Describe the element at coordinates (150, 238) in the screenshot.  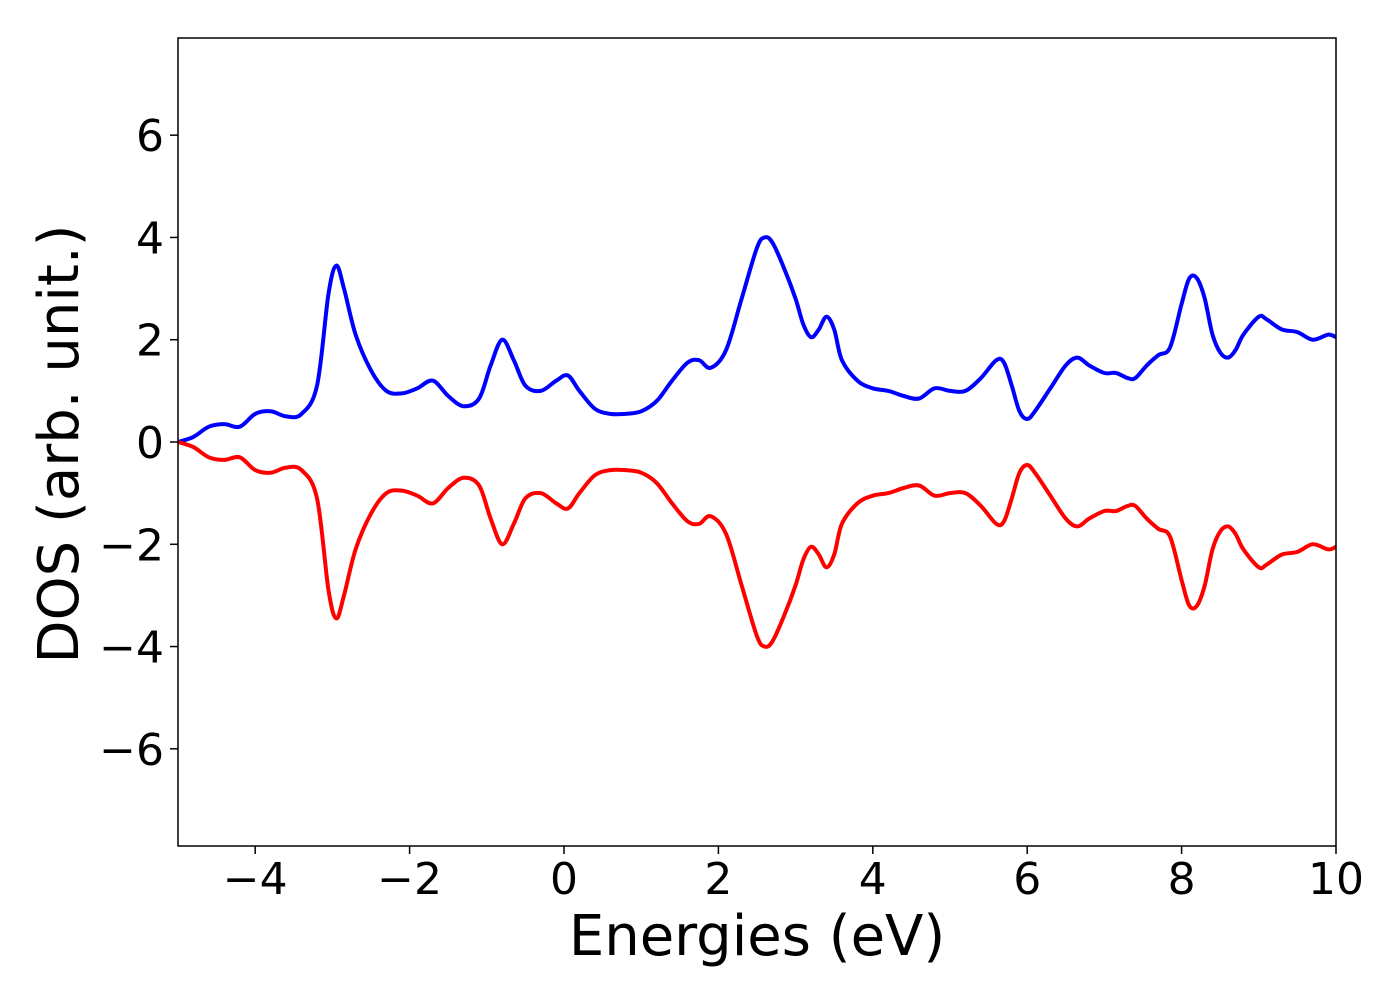
I see `y-tick-label: 4` at that location.